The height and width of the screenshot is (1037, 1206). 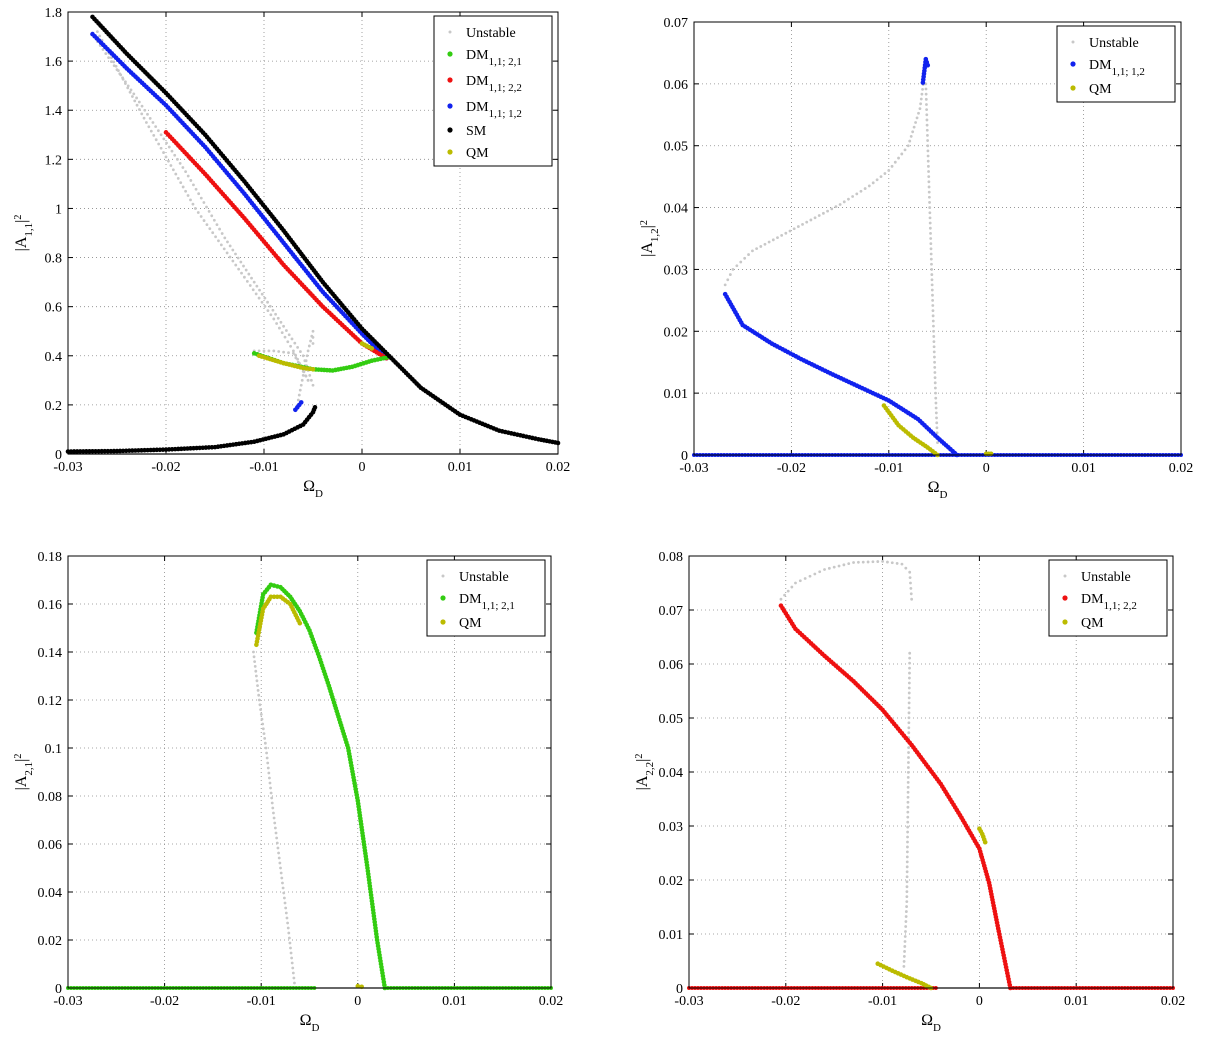 What do you see at coordinates (494, 84) in the screenshot?
I see `legend-entry: DM1,1; 2,2` at bounding box center [494, 84].